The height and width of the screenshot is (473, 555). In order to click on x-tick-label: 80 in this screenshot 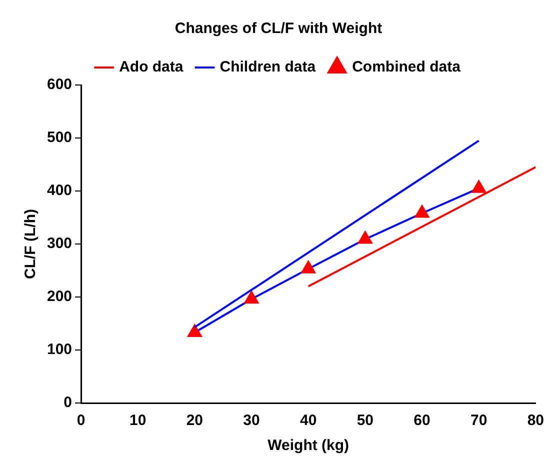, I will do `click(535, 421)`.